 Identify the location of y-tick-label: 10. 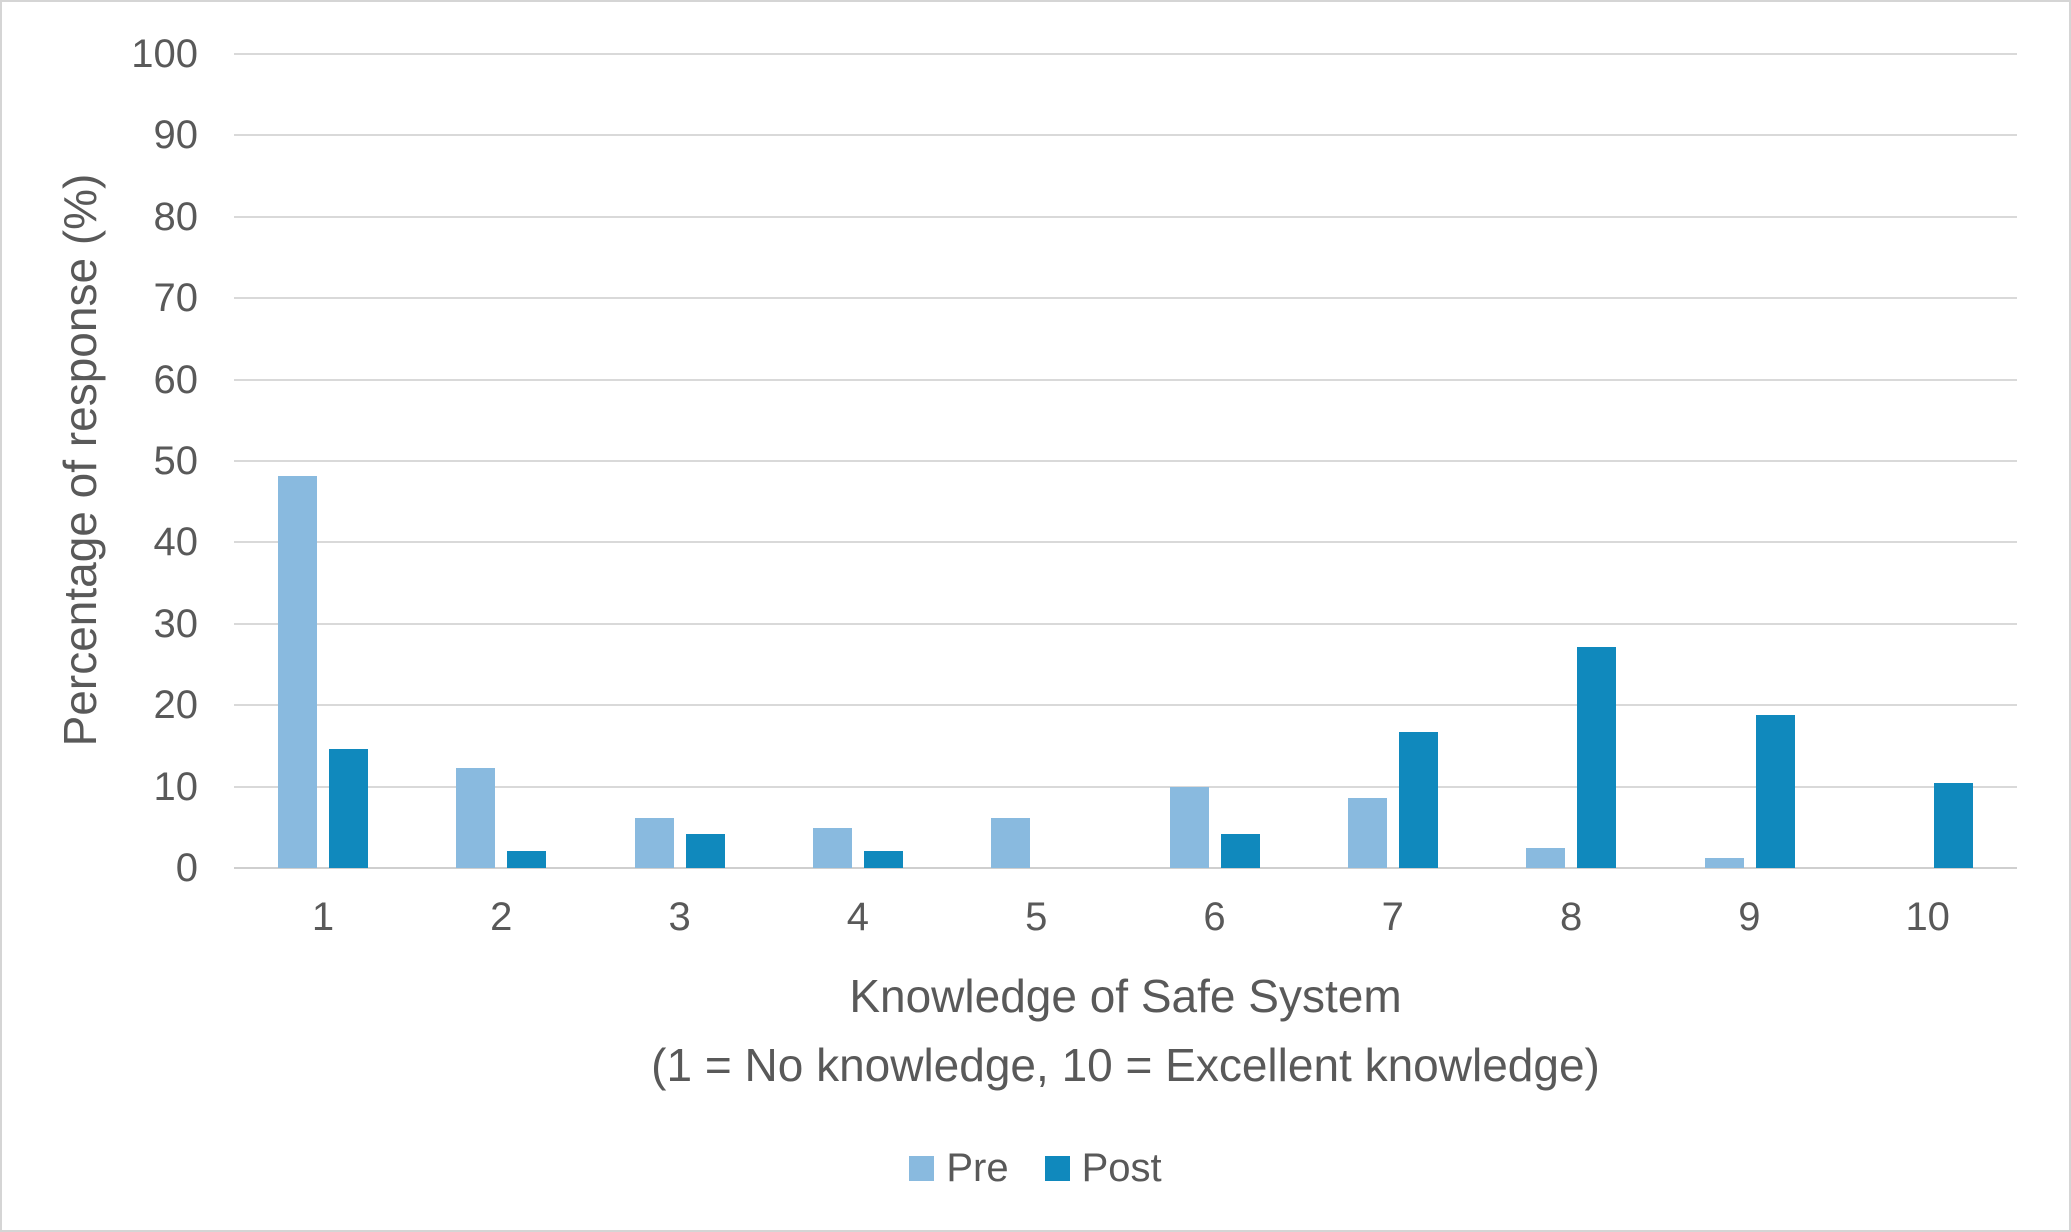
(176, 786).